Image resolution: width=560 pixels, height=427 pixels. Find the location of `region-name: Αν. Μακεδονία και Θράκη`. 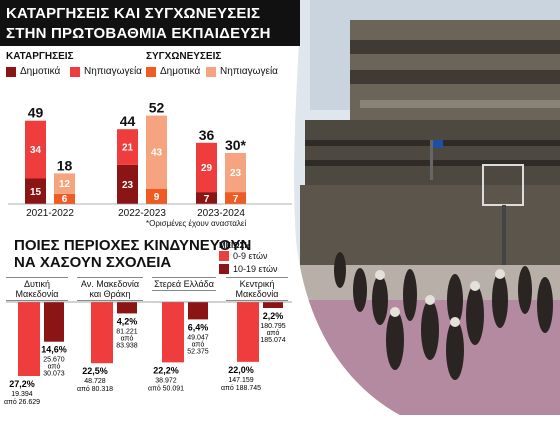

region-name: Αν. Μακεδονία και Θράκη is located at coordinates (110, 289).